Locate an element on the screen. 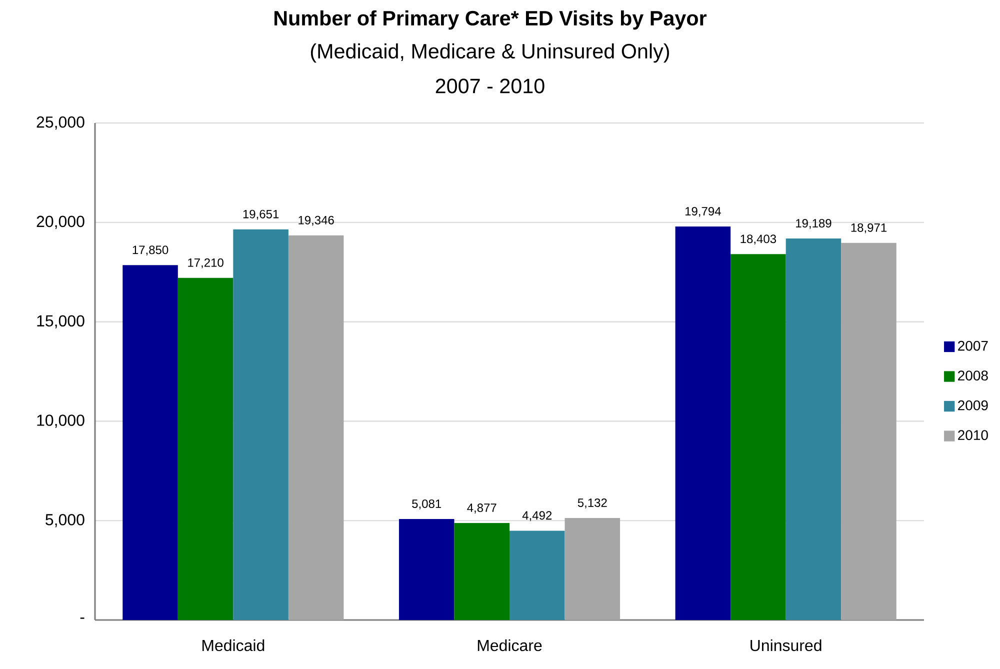 Image resolution: width=1000 pixels, height=669 pixels. x-tick-label: Medicare is located at coordinates (510, 645).